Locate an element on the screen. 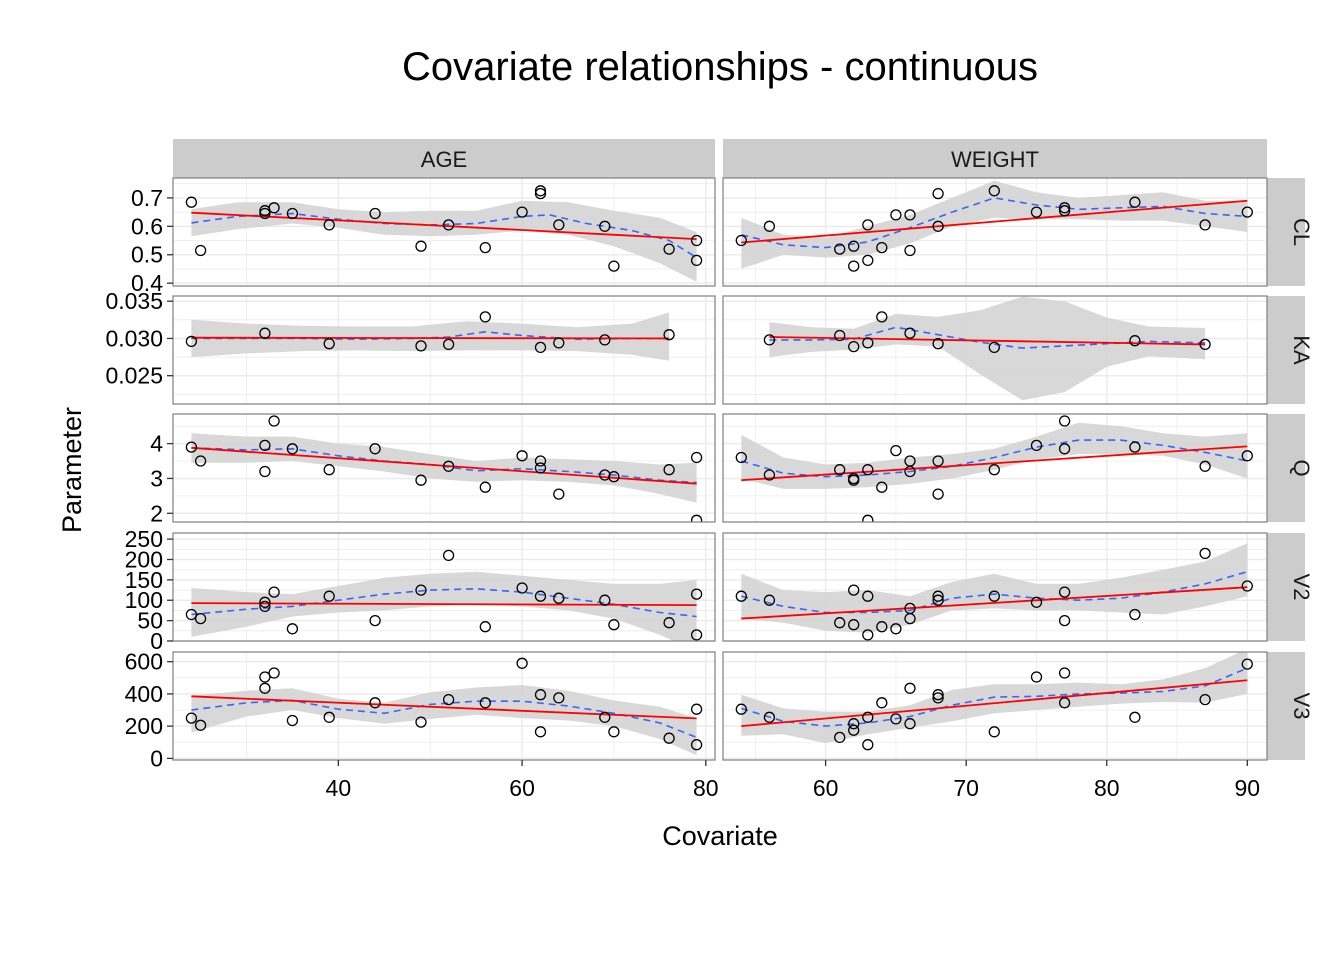  panel-border-age-q is located at coordinates (444, 468).